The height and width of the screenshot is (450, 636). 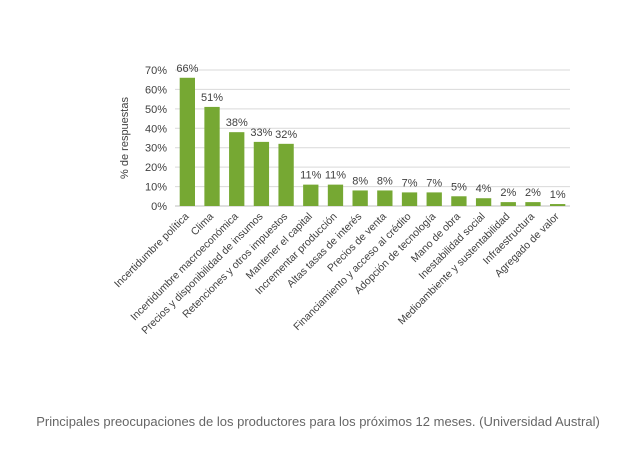 I want to click on y-tick-label: 50%, so click(x=156, y=110).